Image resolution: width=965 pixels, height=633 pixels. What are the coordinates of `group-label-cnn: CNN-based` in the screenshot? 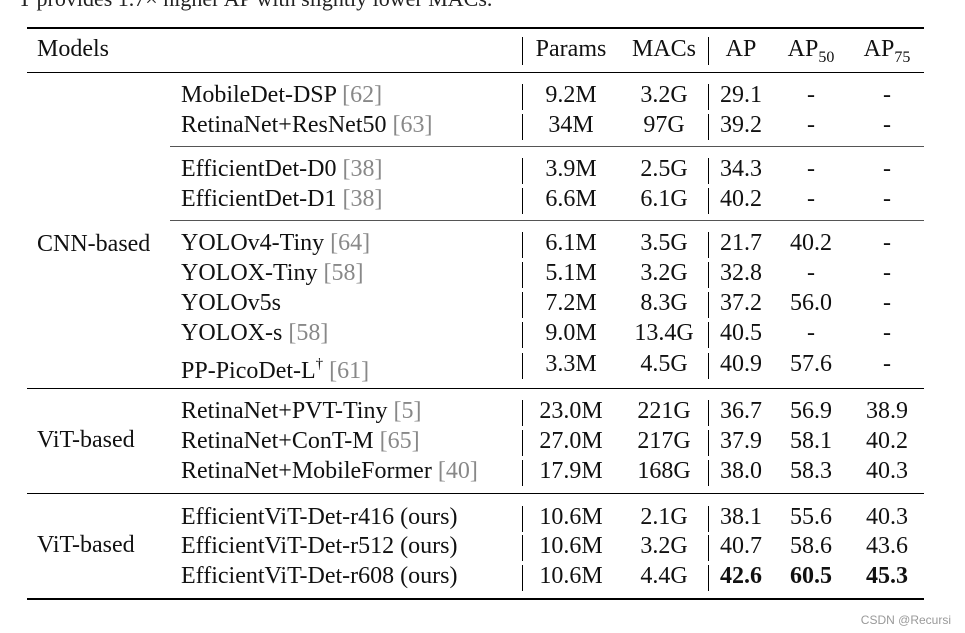 It's located at (94, 244).